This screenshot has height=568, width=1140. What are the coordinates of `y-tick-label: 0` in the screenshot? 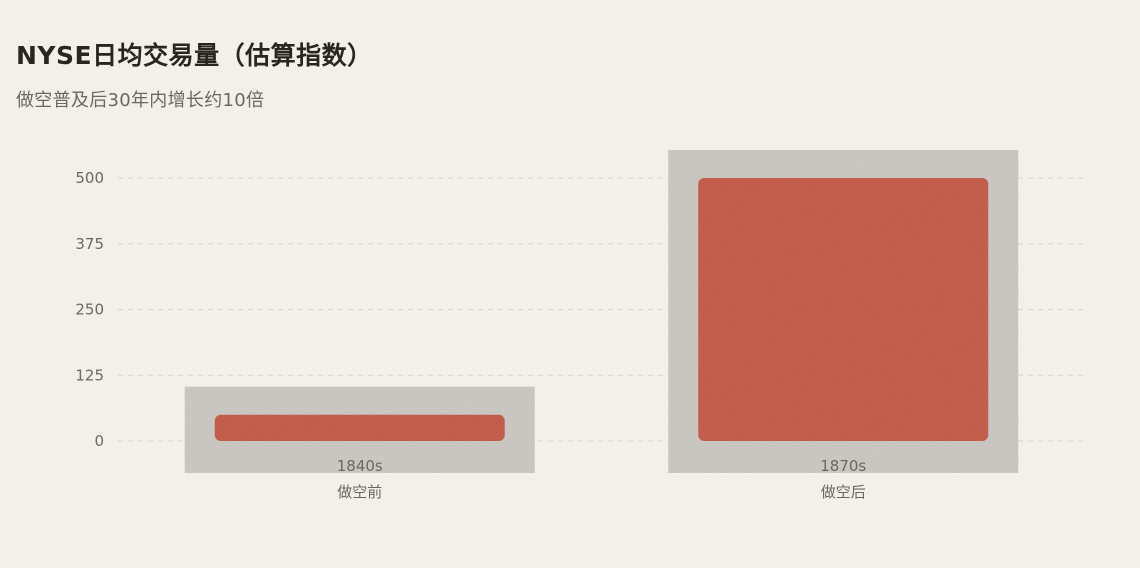 It's located at (99, 441).